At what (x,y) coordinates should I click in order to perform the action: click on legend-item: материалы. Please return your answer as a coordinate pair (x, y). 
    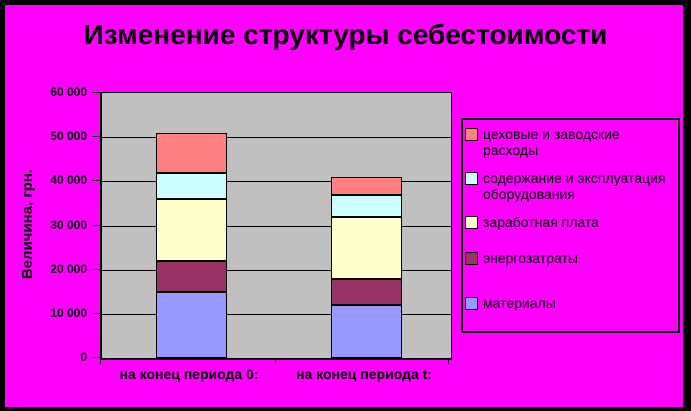
    Looking at the image, I should click on (571, 303).